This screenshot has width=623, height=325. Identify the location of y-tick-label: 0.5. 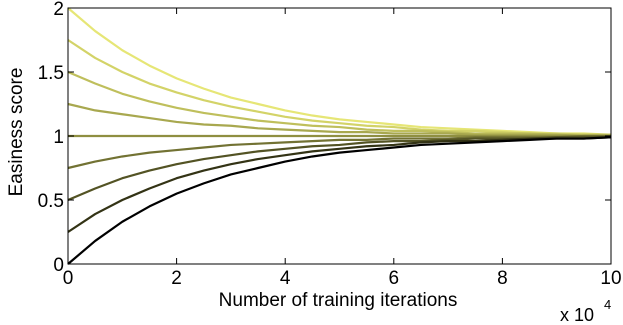
(51, 201).